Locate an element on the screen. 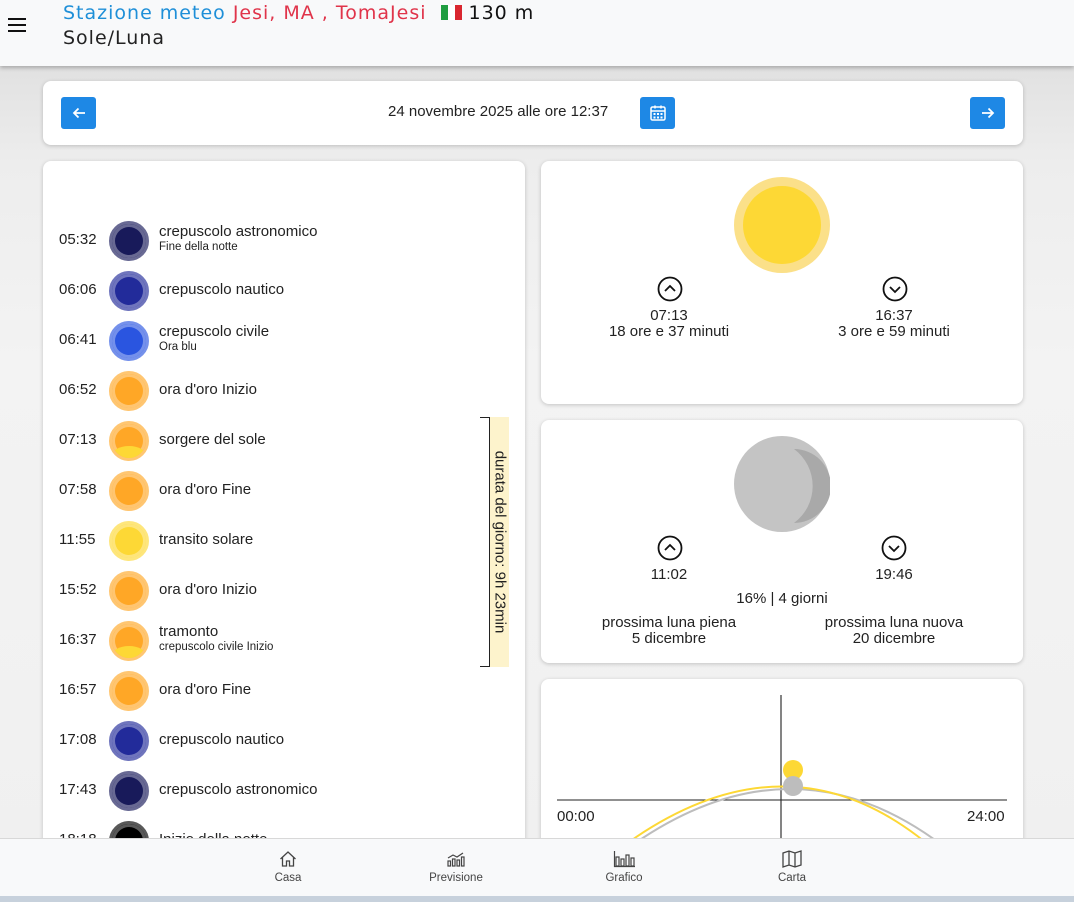 This screenshot has height=902, width=1074. event-time: 06:06 is located at coordinates (78, 289).